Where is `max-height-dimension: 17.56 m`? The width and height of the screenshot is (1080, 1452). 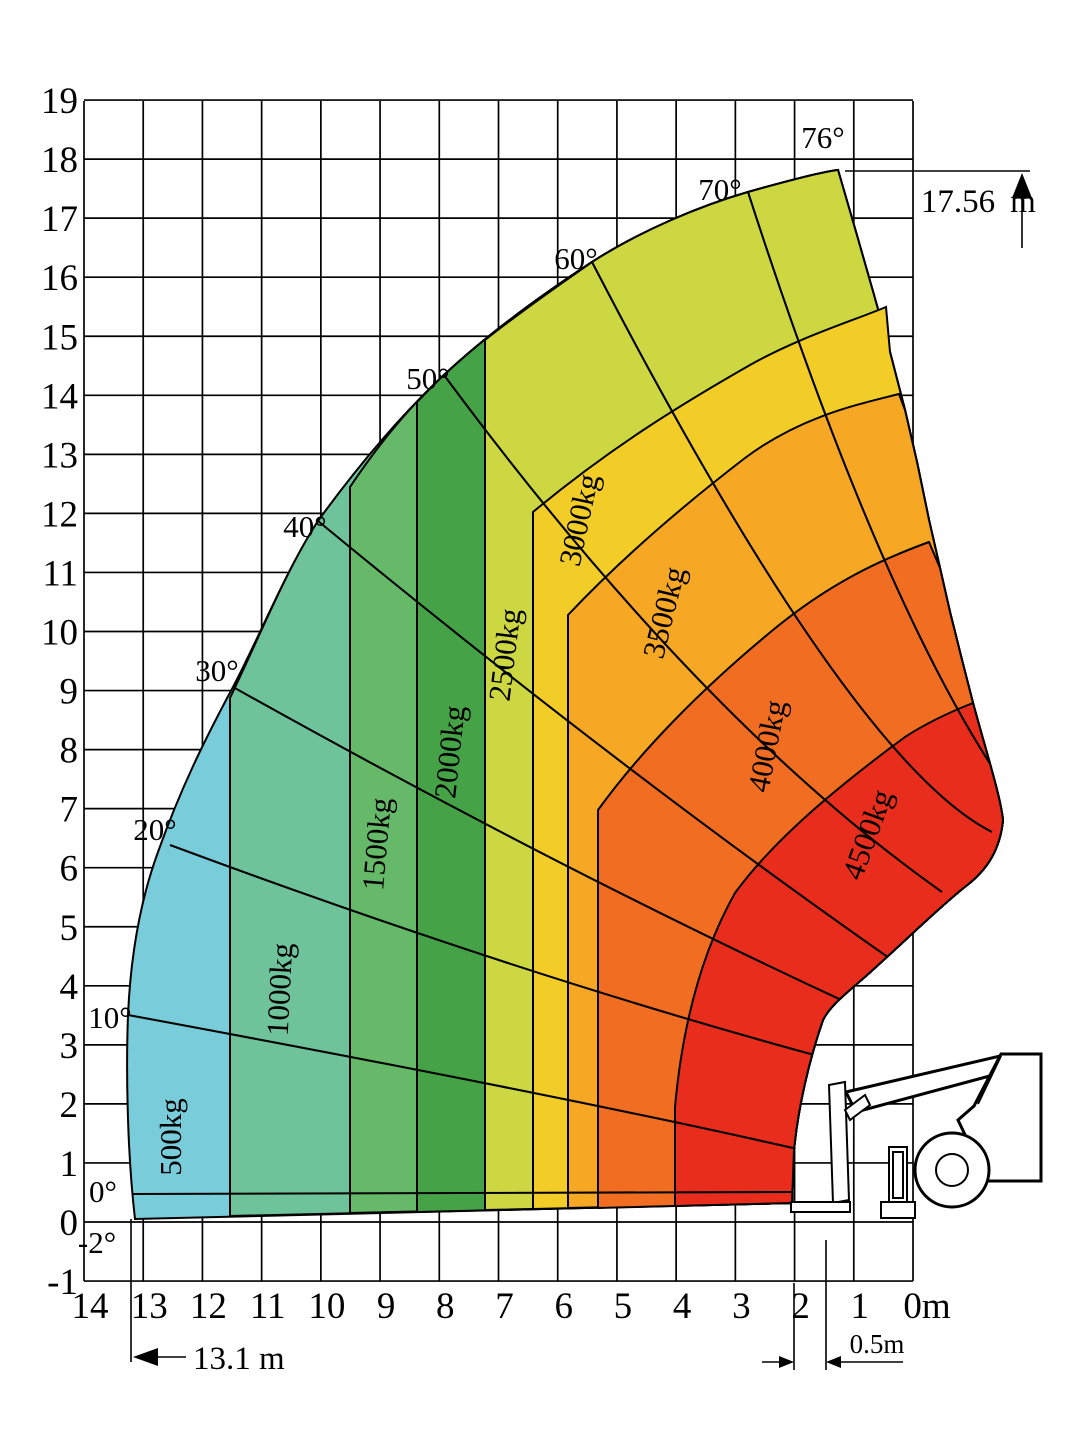 max-height-dimension: 17.56 m is located at coordinates (940, 209).